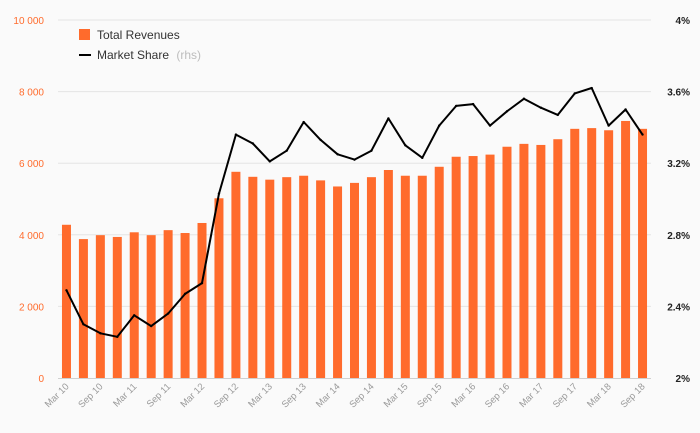 Image resolution: width=700 pixels, height=433 pixels. I want to click on y-left-tick-label: 4 000, so click(31, 236).